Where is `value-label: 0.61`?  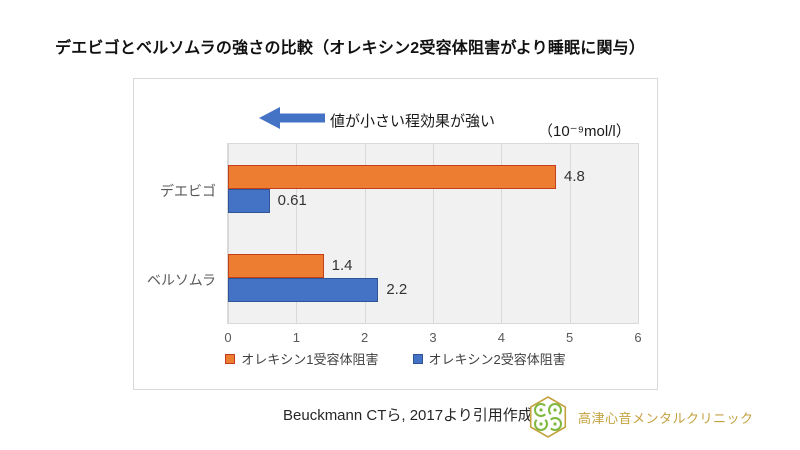
value-label: 0.61 is located at coordinates (292, 200).